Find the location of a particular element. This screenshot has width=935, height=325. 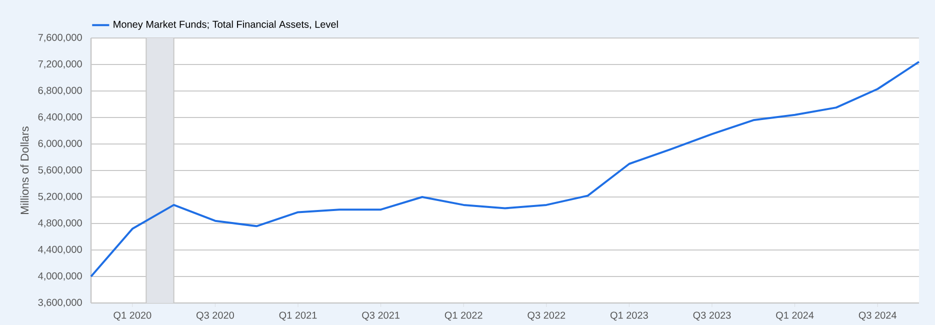

y-tick-label: 4,800,000 is located at coordinates (60, 223).